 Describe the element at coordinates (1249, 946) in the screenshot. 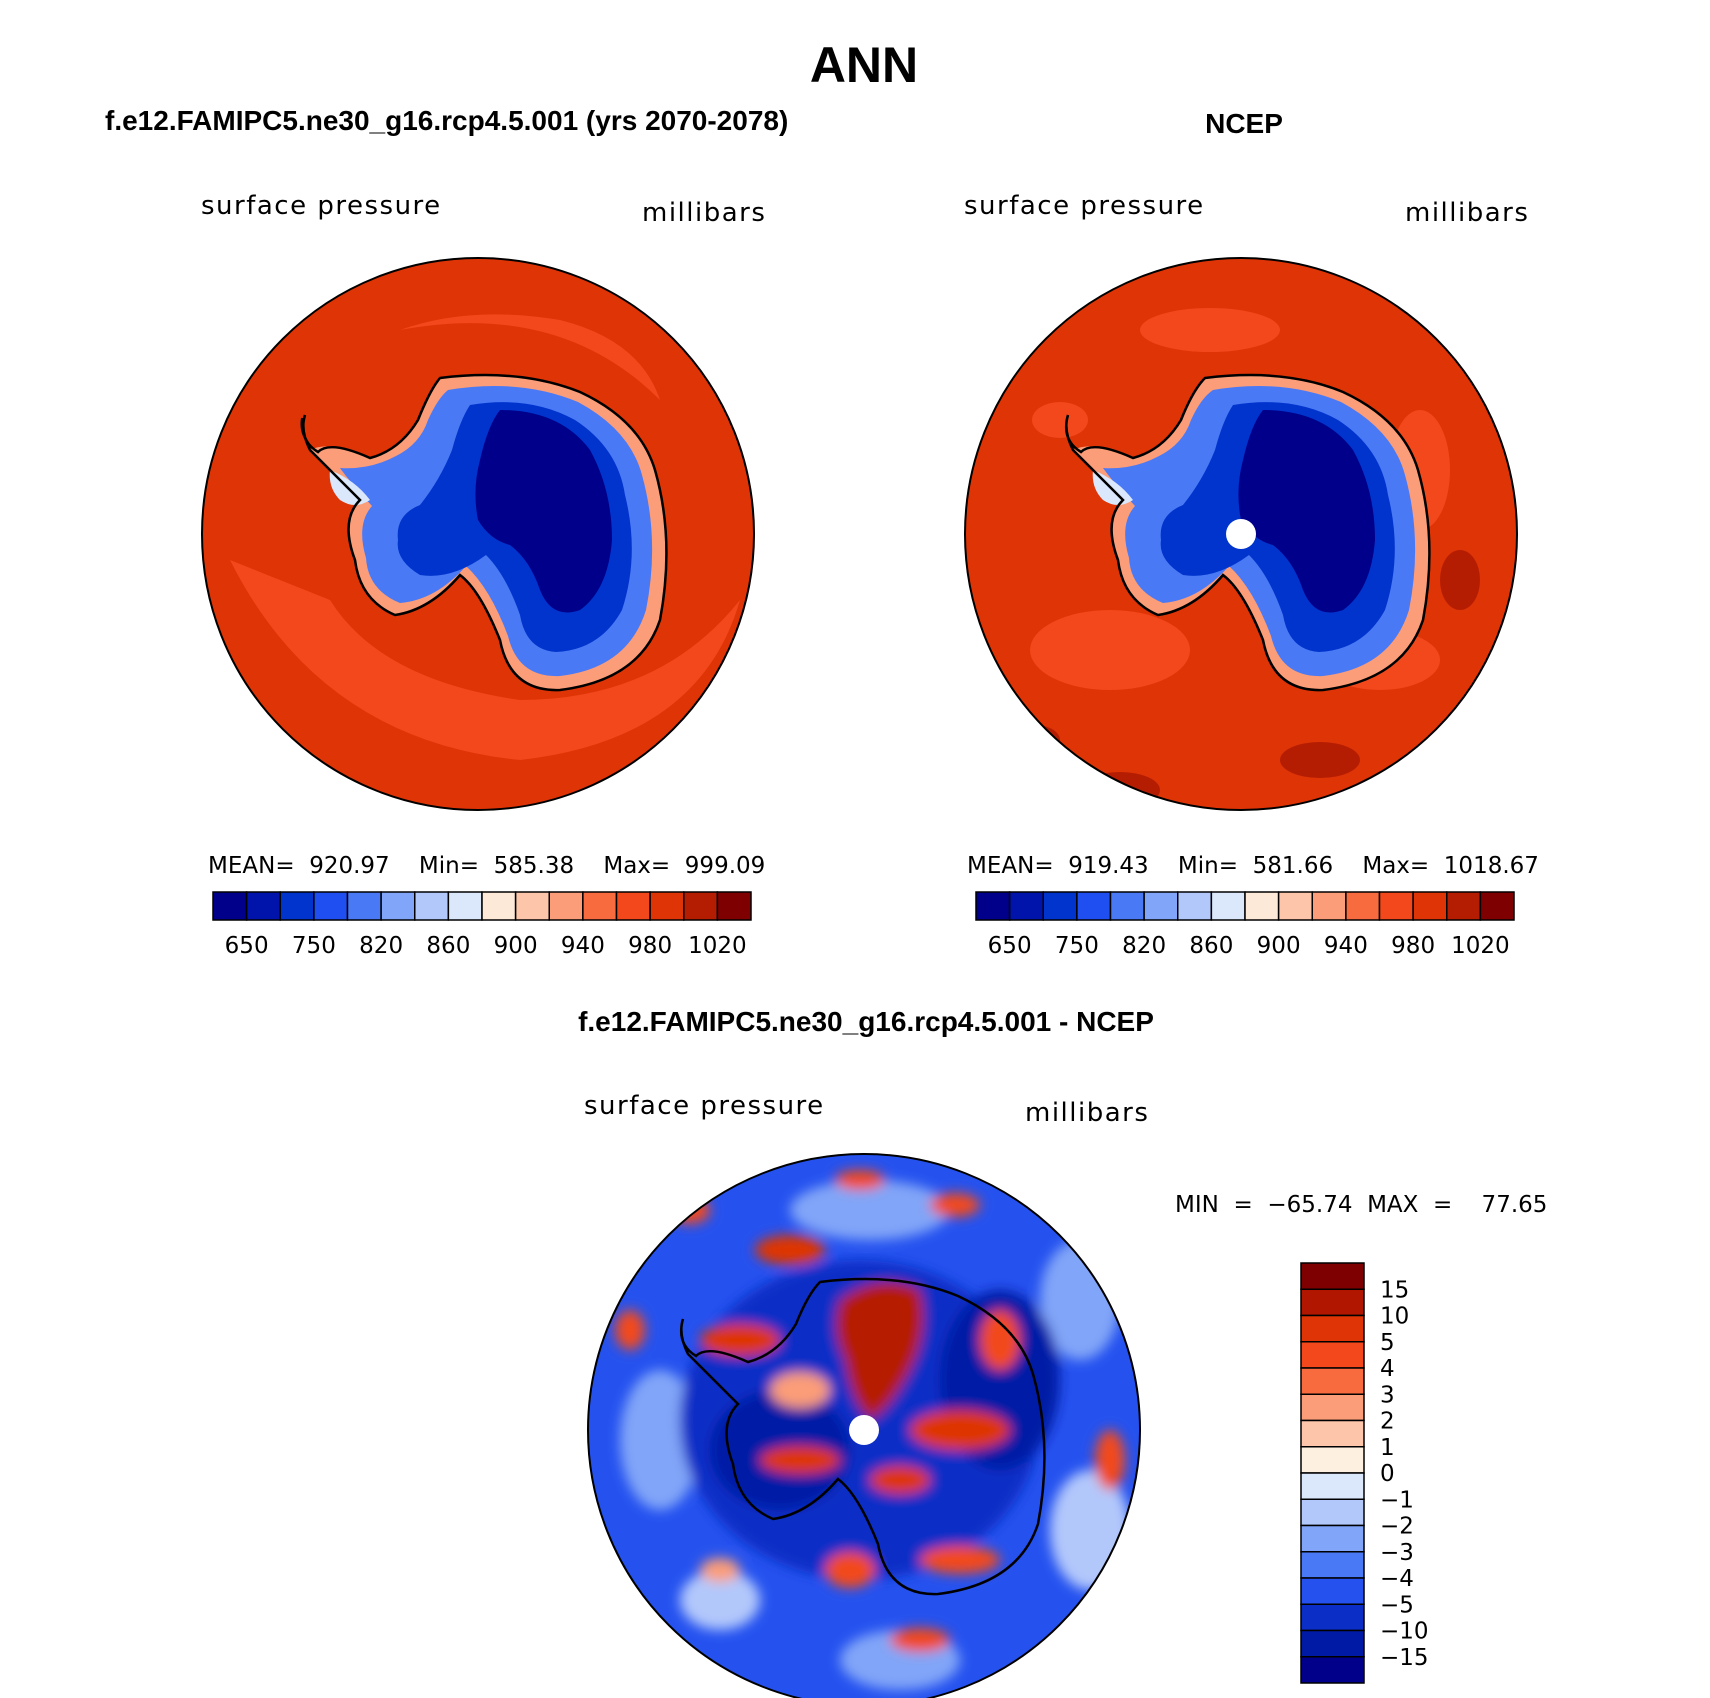

I see `obs-colorbar-labels: 650 750 820 860 900 940 980 1020` at that location.